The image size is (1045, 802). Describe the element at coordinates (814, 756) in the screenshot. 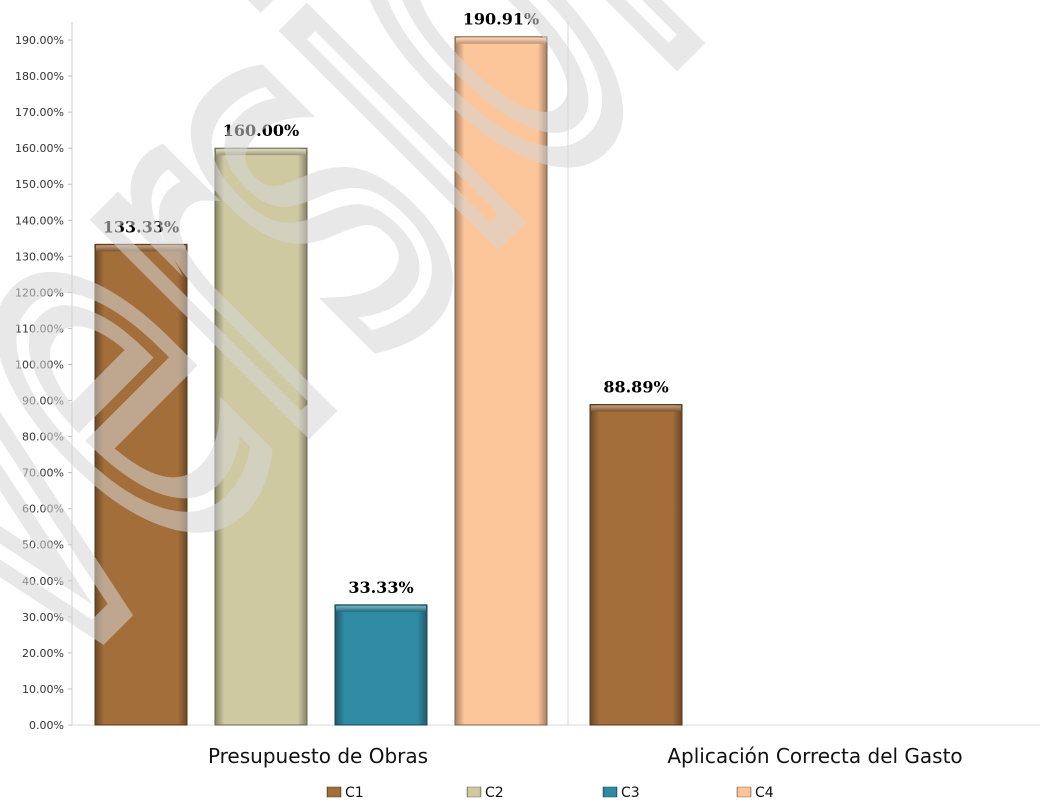

I see `x-category-label: Aplicación Correcta del Gasto` at that location.